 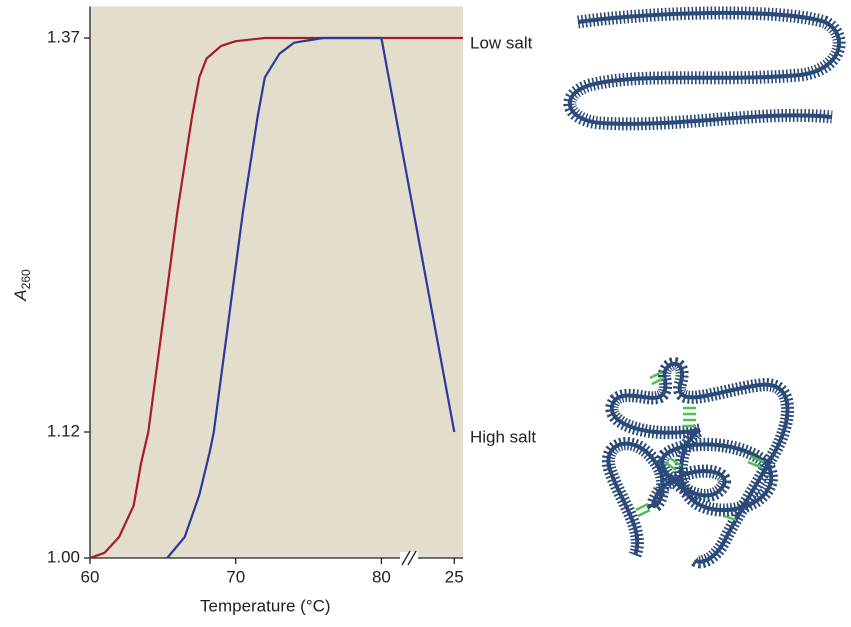 What do you see at coordinates (63, 556) in the screenshot?
I see `y-tick-label: 1.00` at bounding box center [63, 556].